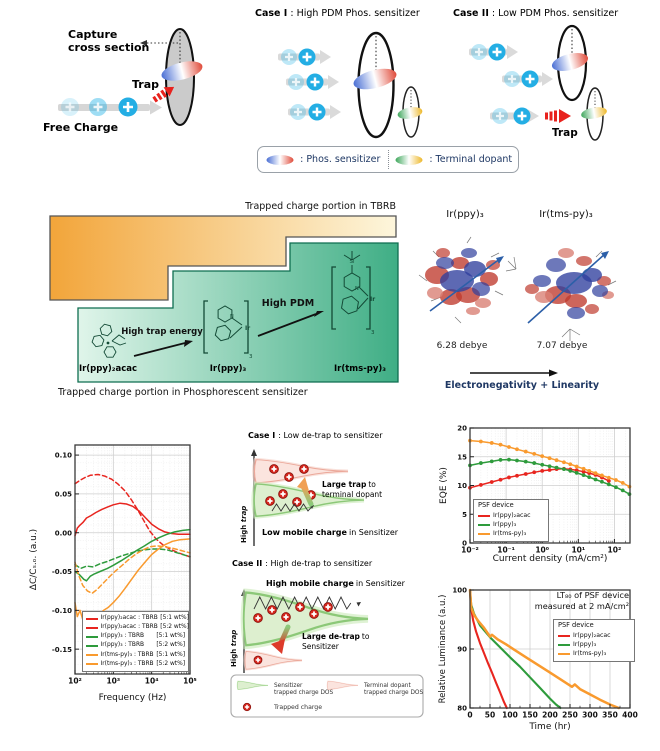 The height and width of the screenshot is (751, 660). What do you see at coordinates (409, 159) in the screenshot?
I see `terminal-dopant-swatch-icon` at bounding box center [409, 159].